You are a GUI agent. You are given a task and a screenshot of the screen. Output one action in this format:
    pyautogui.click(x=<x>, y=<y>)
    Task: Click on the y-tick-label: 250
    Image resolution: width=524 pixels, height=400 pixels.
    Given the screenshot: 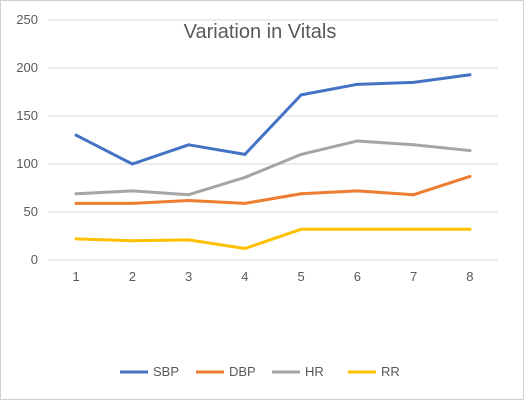 What is the action you would take?
    pyautogui.click(x=27, y=19)
    